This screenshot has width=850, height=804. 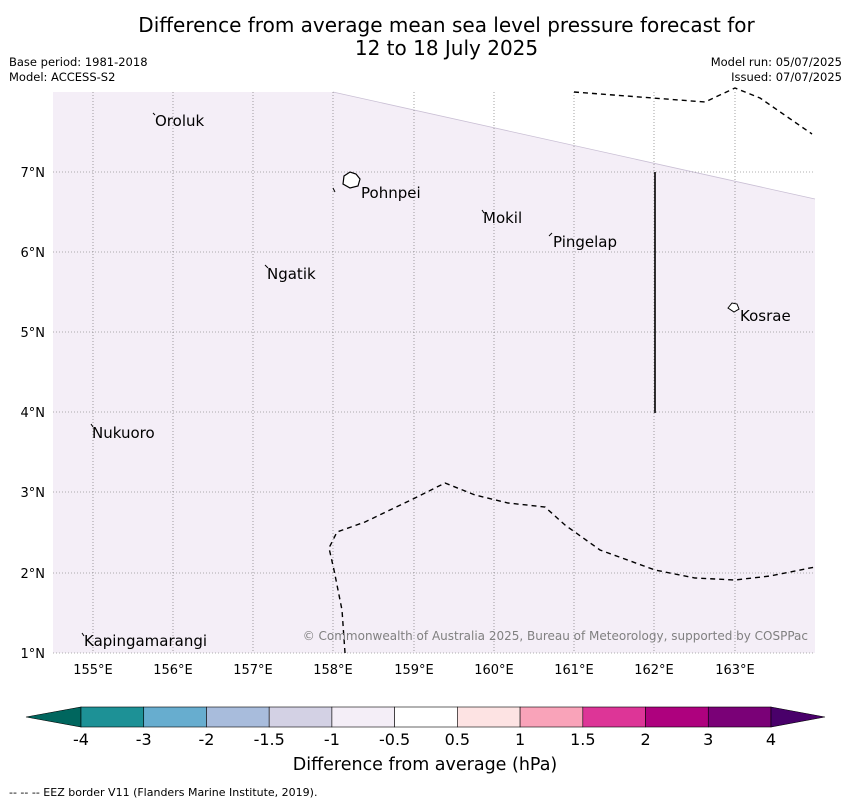 I want to click on lat-label: 4°N, so click(x=33, y=413).